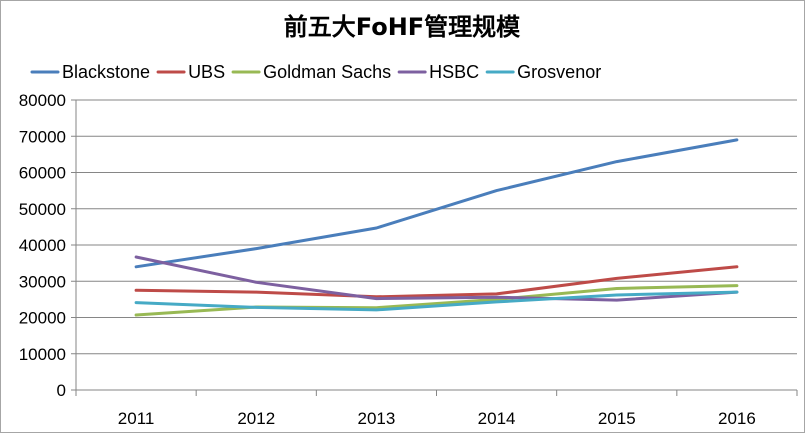  Describe the element at coordinates (42, 100) in the screenshot. I see `y-tick-label: 80000` at that location.